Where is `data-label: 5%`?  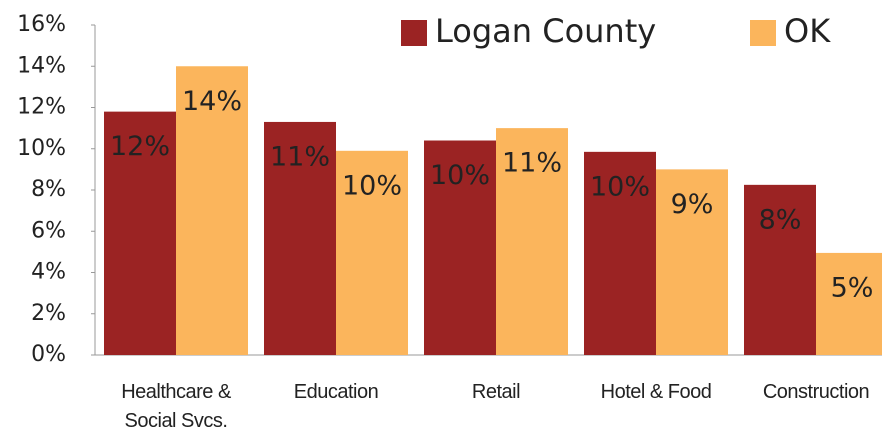 data-label: 5% is located at coordinates (852, 287).